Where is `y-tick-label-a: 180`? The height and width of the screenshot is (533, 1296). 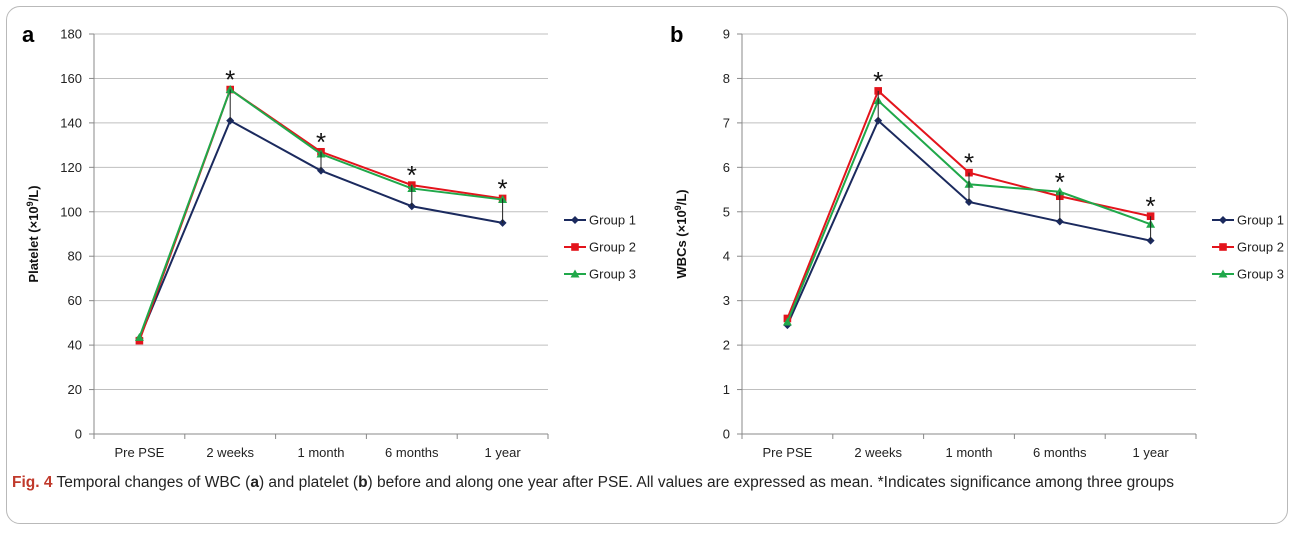
y-tick-label-a: 180 is located at coordinates (71, 34).